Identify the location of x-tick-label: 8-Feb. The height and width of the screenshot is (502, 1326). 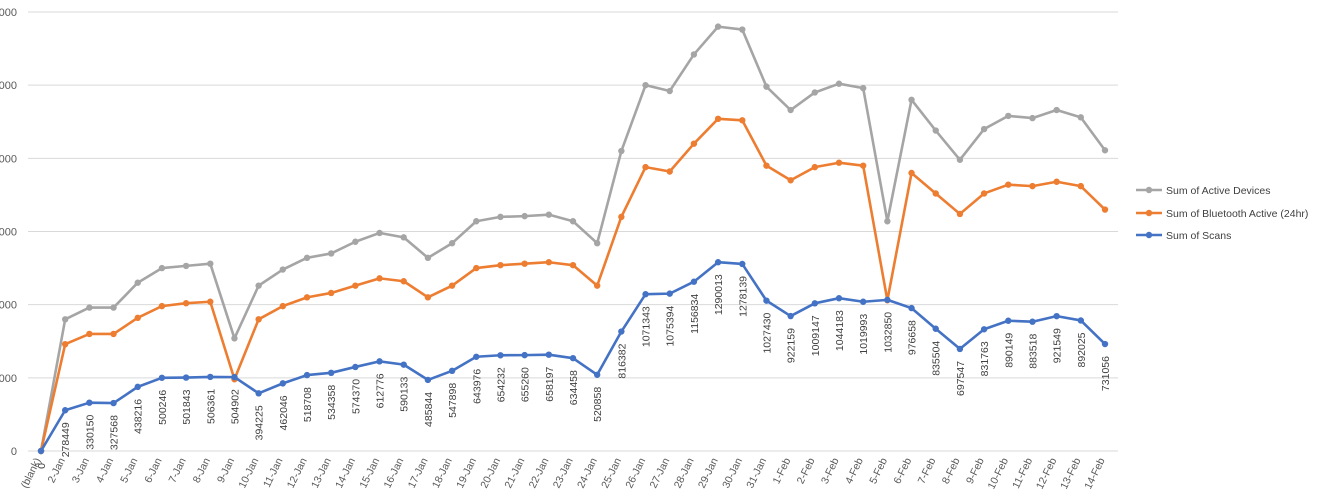
(951, 471).